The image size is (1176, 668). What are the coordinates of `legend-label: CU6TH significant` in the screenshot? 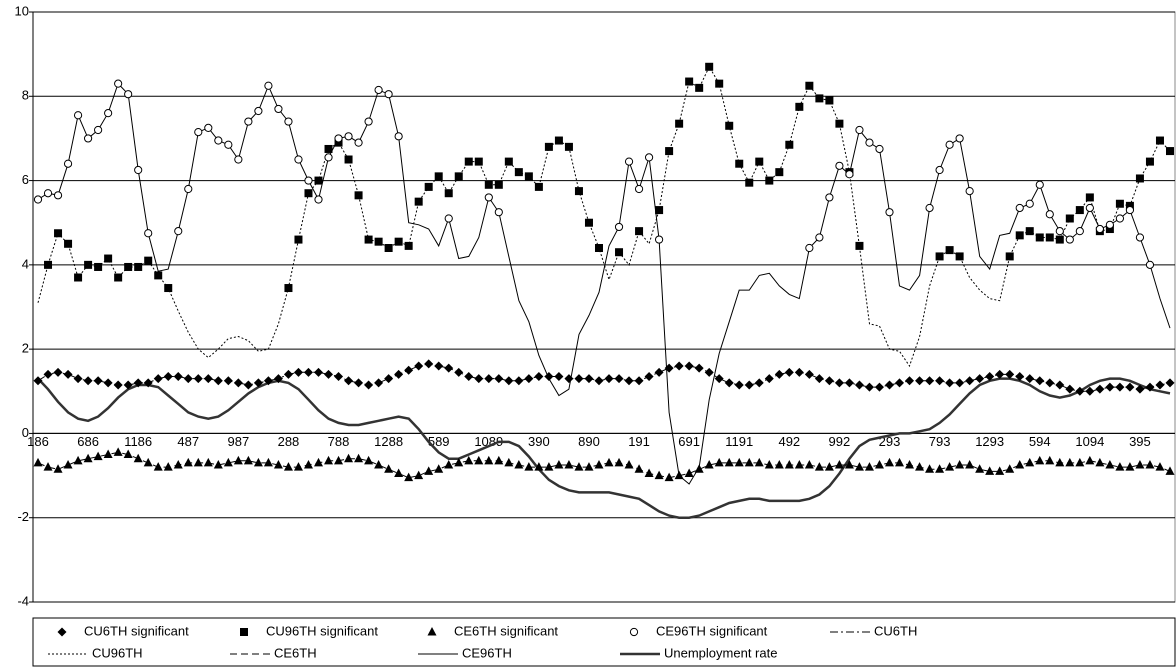 It's located at (136, 630).